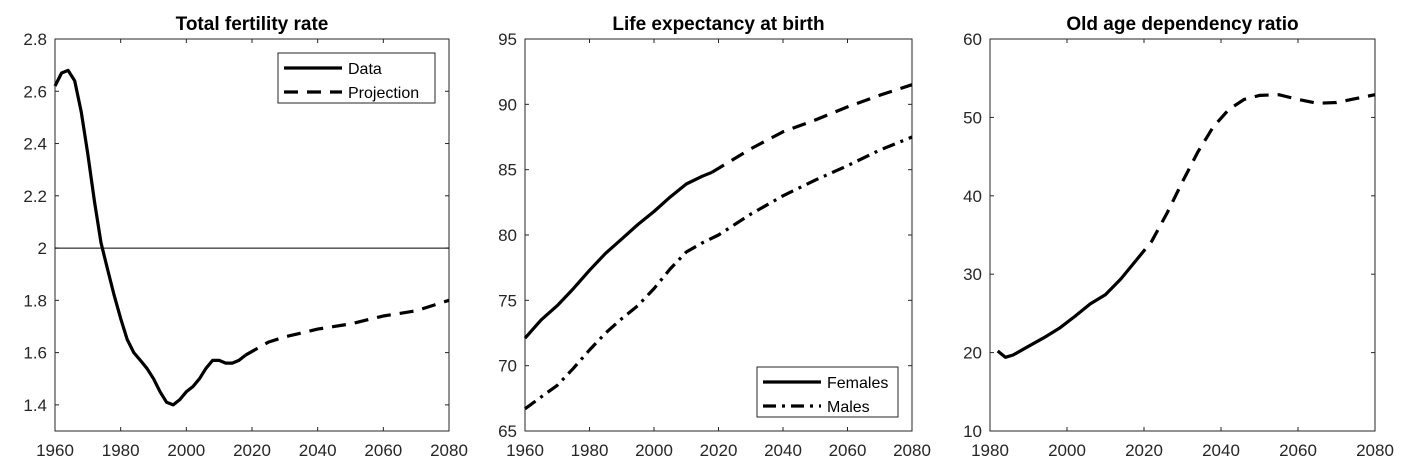  What do you see at coordinates (618, 255) in the screenshot?
I see `series-line-females` at bounding box center [618, 255].